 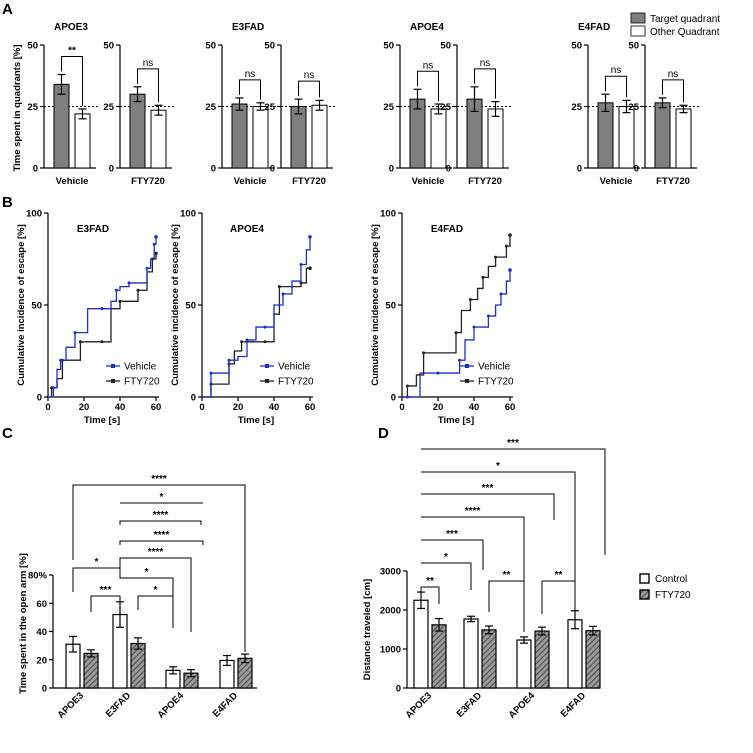 What do you see at coordinates (161, 515) in the screenshot?
I see `sig-bracket-6-label: ****` at bounding box center [161, 515].